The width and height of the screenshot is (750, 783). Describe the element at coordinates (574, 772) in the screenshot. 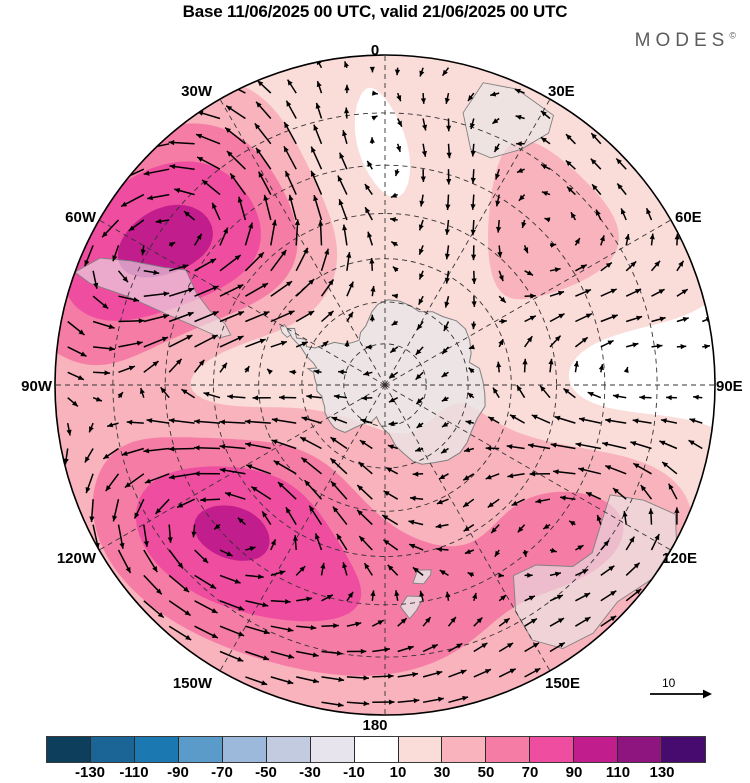

I see `colorbar-tick-label: 90` at that location.